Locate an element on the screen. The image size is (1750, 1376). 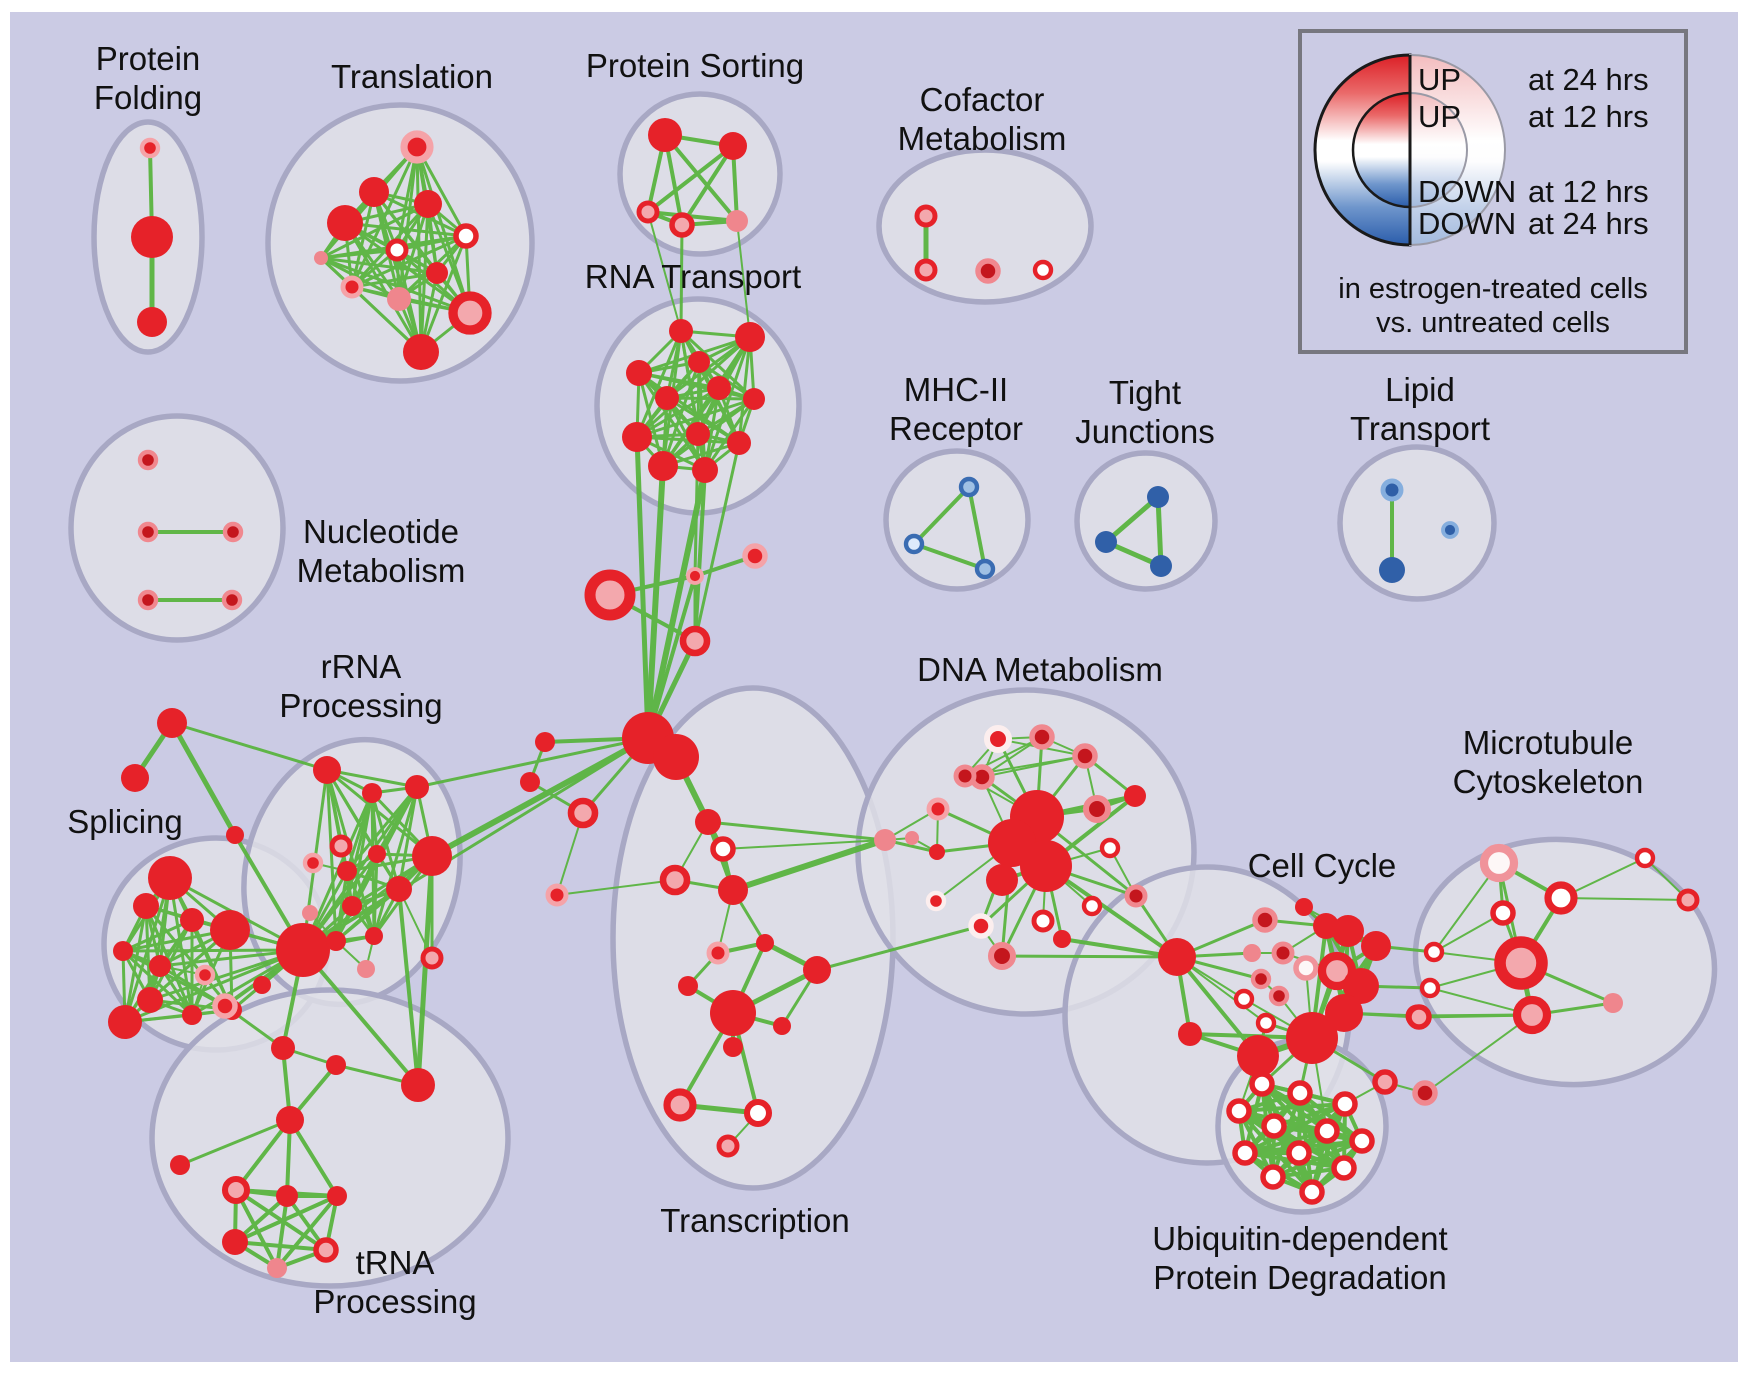
node-cc4 is located at coordinates (1348, 931).